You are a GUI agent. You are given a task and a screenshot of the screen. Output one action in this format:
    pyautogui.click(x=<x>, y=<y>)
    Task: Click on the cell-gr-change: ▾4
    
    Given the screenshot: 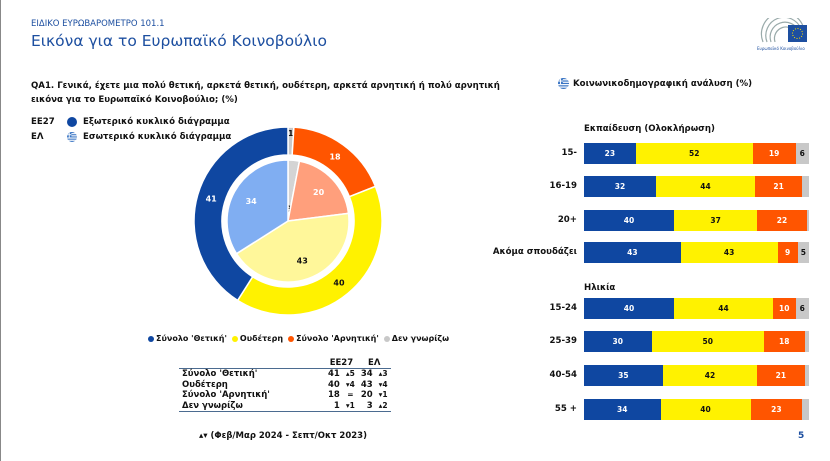 What is the action you would take?
    pyautogui.click(x=383, y=384)
    